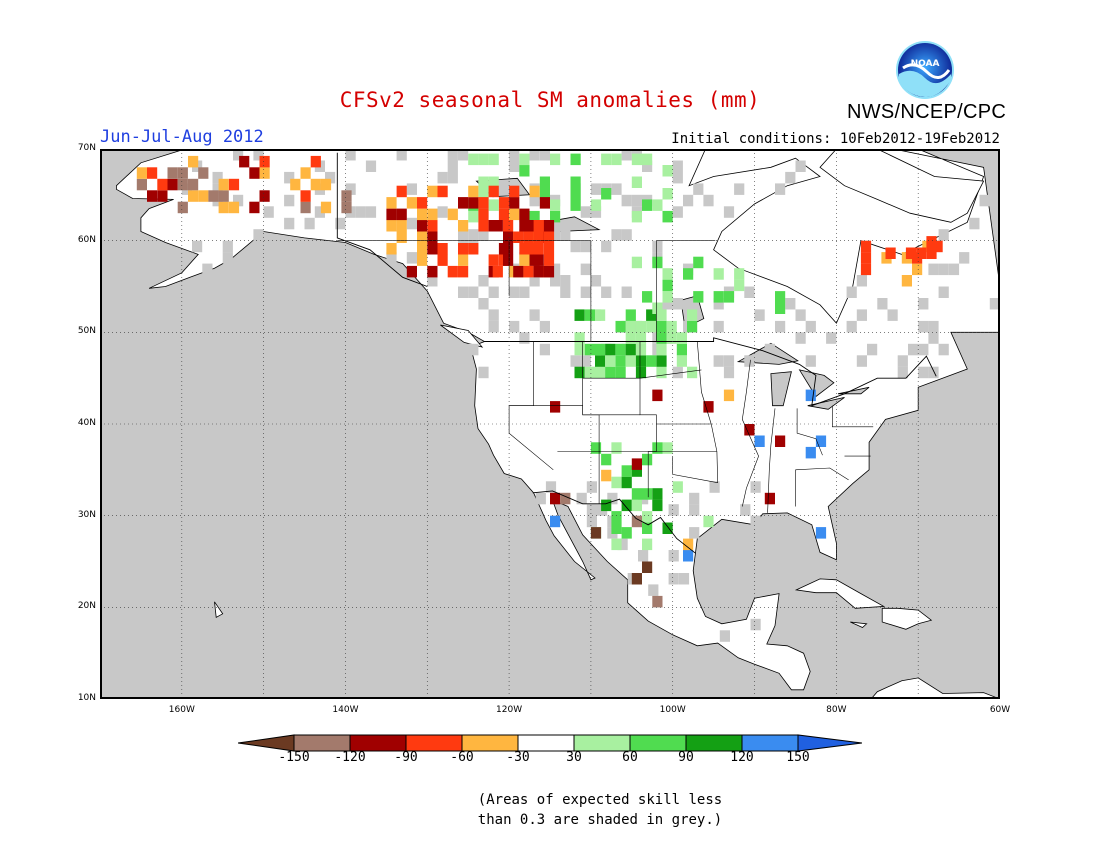 The image size is (1100, 850). I want to click on us-mexico-border, so click(614, 522).